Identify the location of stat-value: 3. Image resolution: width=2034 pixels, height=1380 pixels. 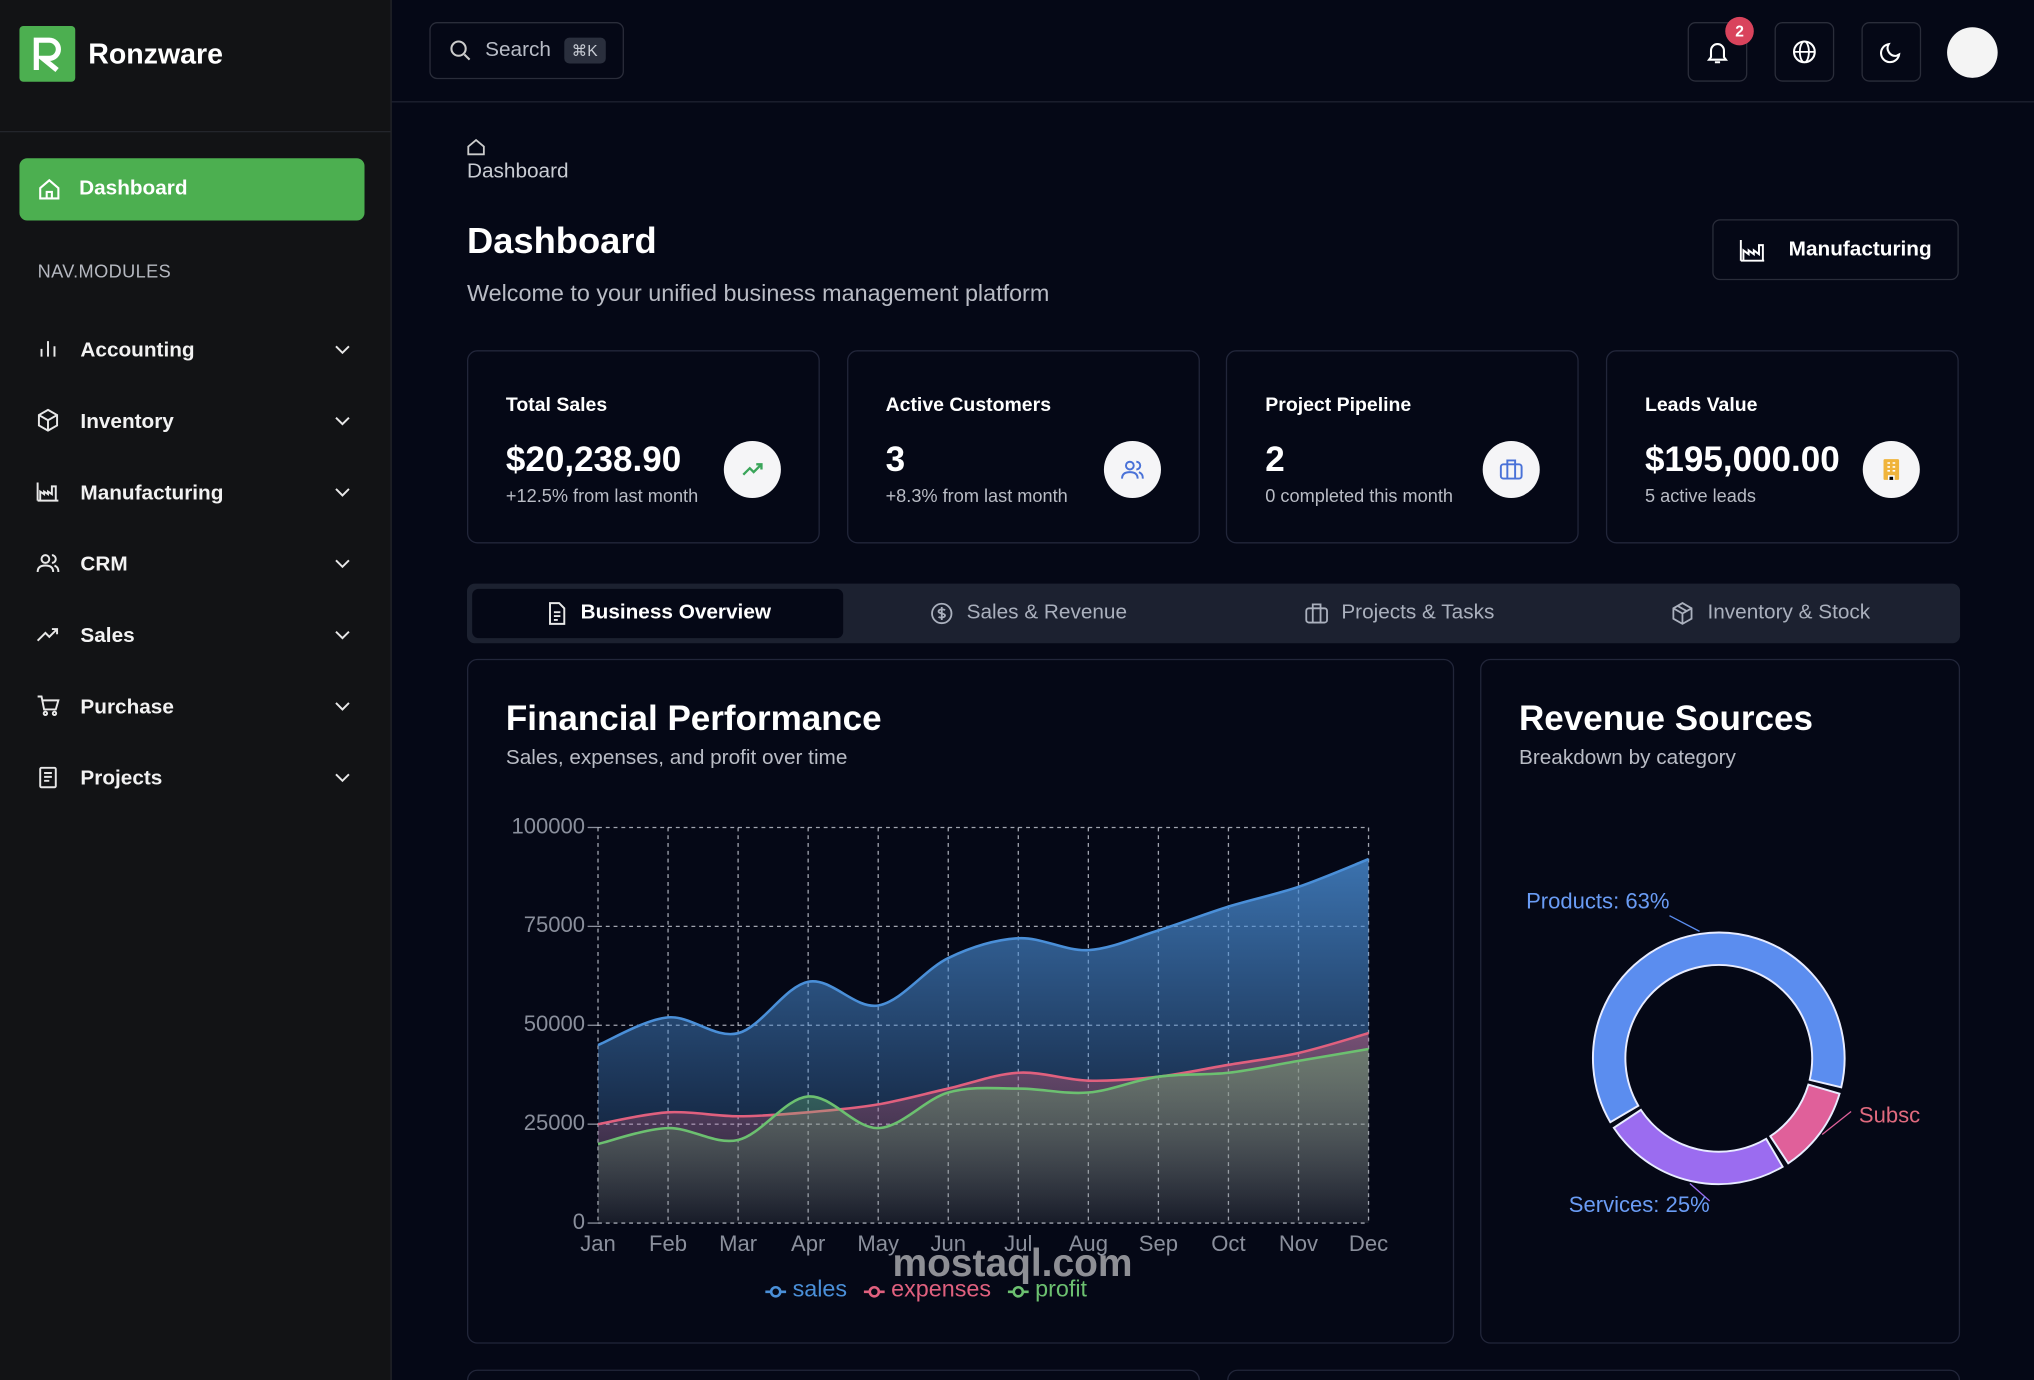
(895, 459).